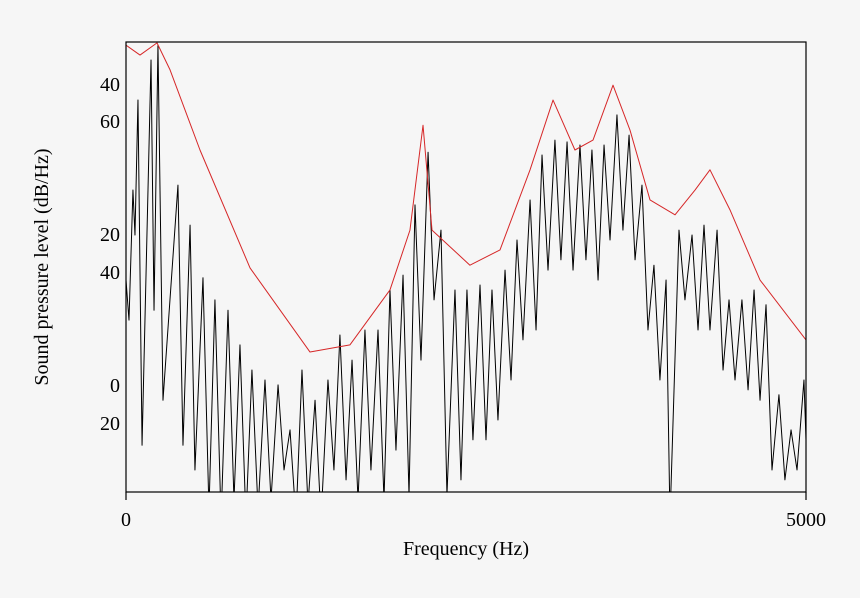  Describe the element at coordinates (466, 549) in the screenshot. I see `x-axis-label: Frequency (Hz)` at that location.